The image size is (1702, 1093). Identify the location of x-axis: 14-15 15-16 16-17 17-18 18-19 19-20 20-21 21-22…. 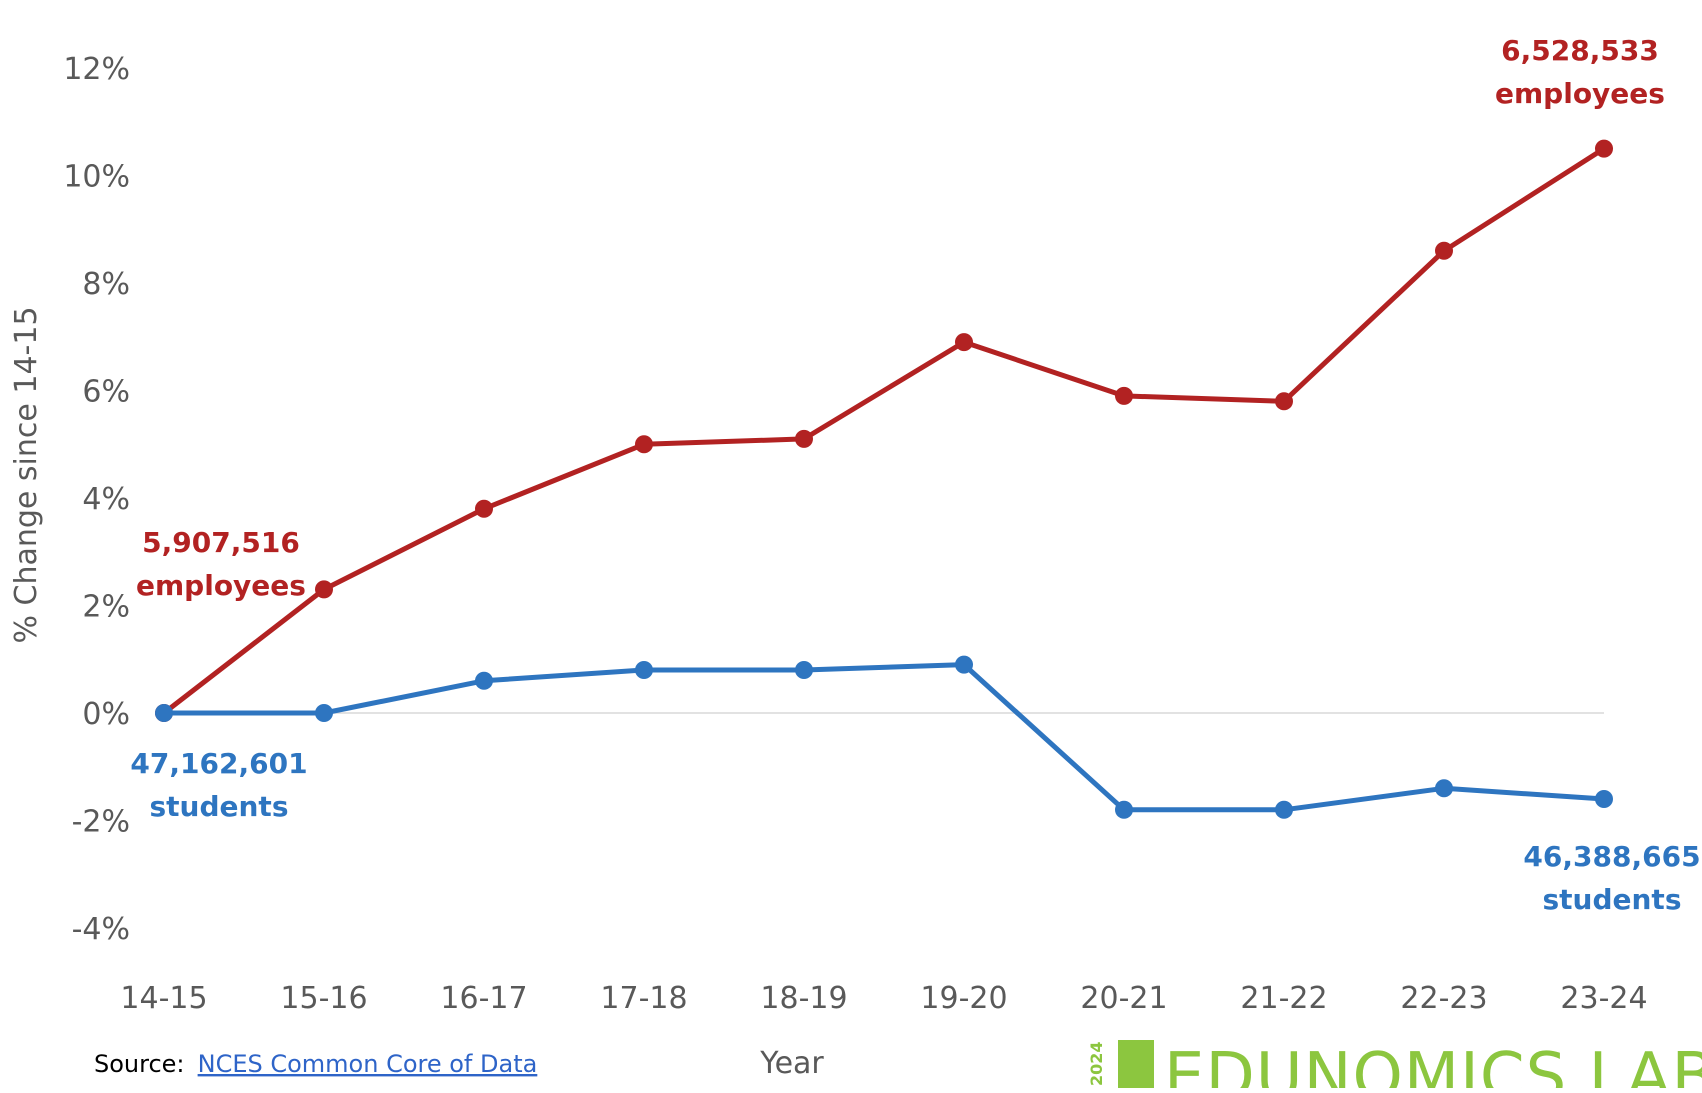
(883, 998).